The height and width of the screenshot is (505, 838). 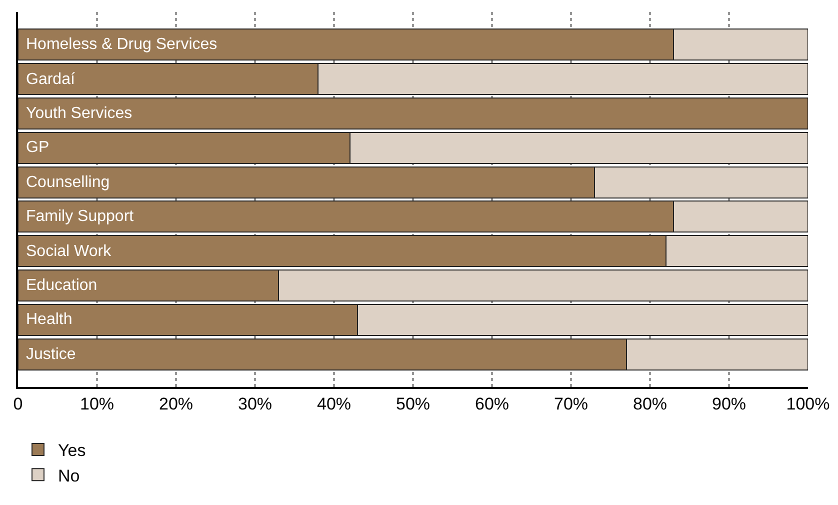 I want to click on y-tick-label: Youth Services, so click(x=79, y=113).